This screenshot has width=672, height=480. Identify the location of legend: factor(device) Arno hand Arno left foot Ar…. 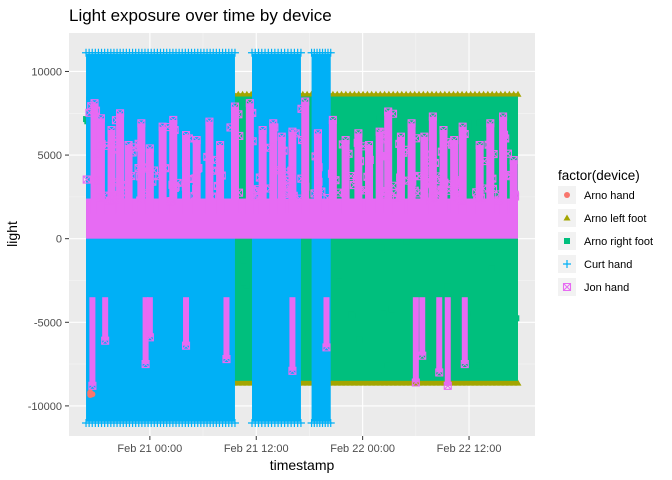
(605, 232).